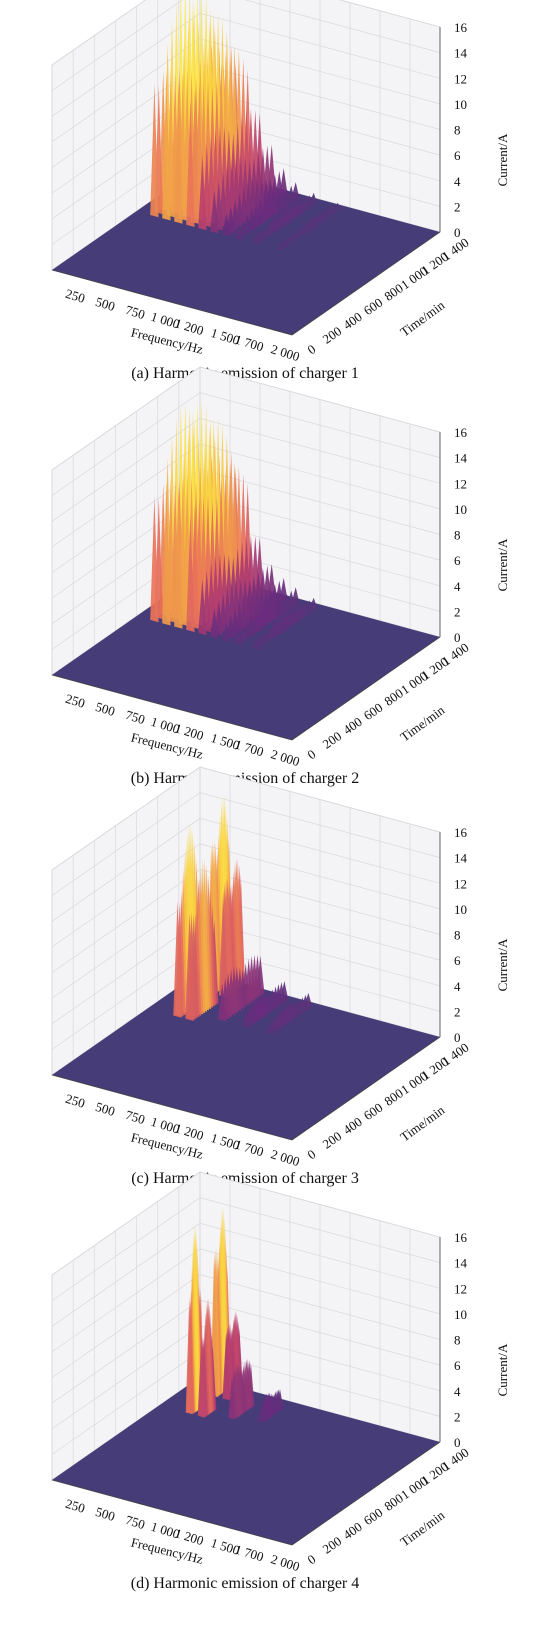 This screenshot has height=1626, width=537. I want to click on panel-caption: (d) Harmonic emission of charger 4, so click(245, 1583).